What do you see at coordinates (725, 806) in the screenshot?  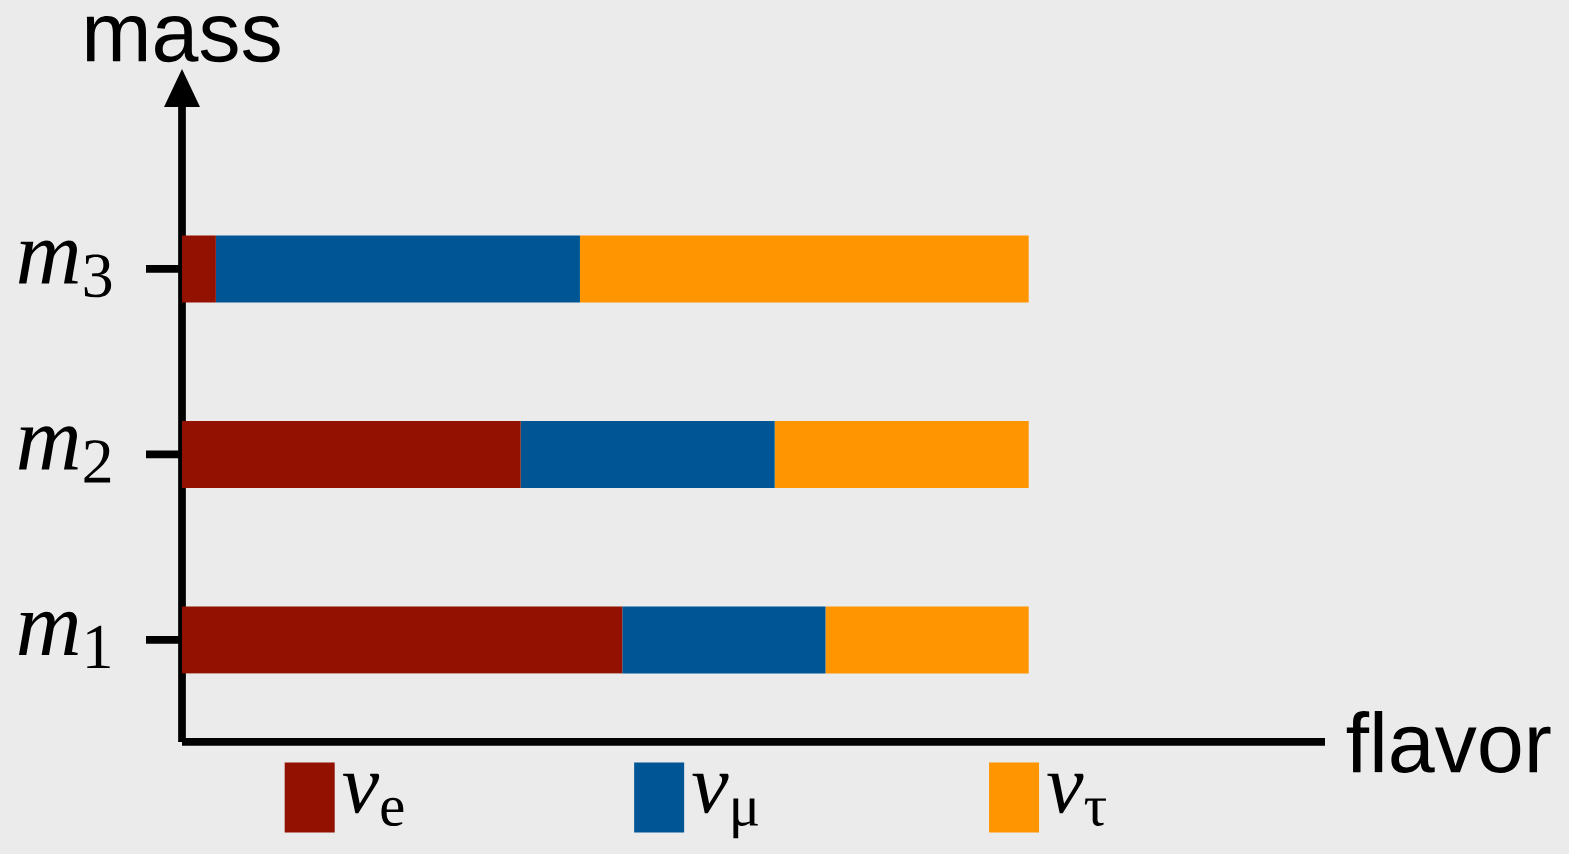 I see `legend-label: ν$_{μ}$` at bounding box center [725, 806].